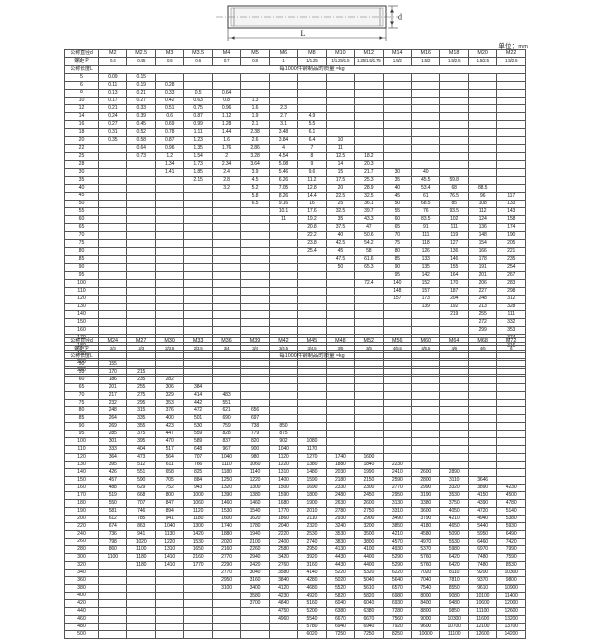 The height and width of the screenshot is (639, 600). What do you see at coordinates (312, 188) in the screenshot?
I see `top-cell-m8-40: 12.8` at bounding box center [312, 188].